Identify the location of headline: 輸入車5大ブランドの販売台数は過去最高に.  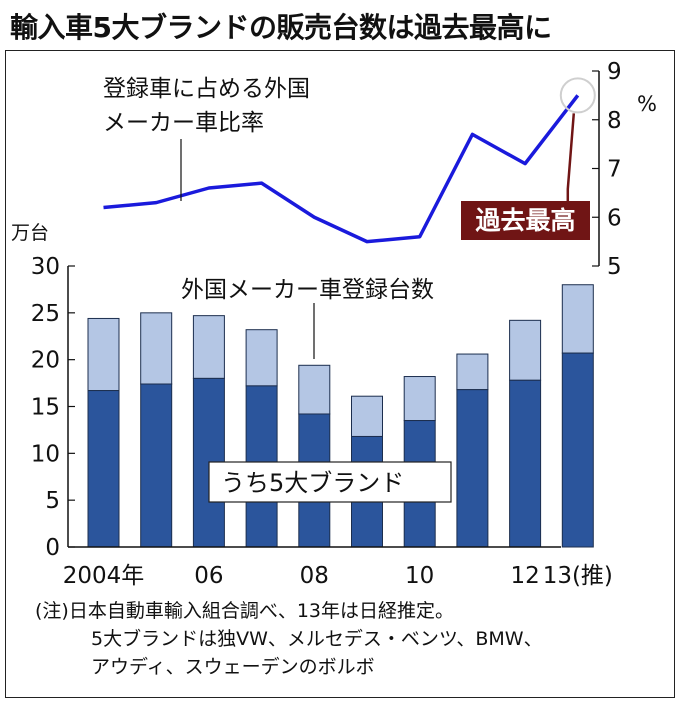
(281, 27).